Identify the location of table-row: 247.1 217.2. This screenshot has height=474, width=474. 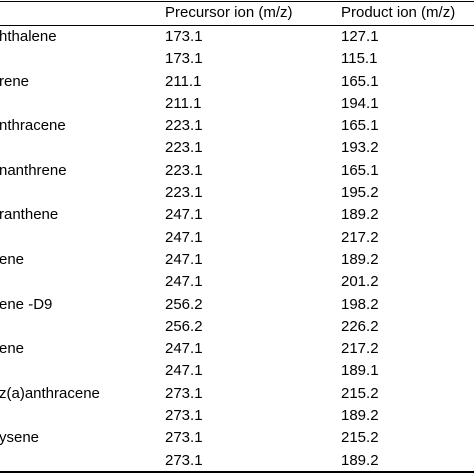
(237, 238).